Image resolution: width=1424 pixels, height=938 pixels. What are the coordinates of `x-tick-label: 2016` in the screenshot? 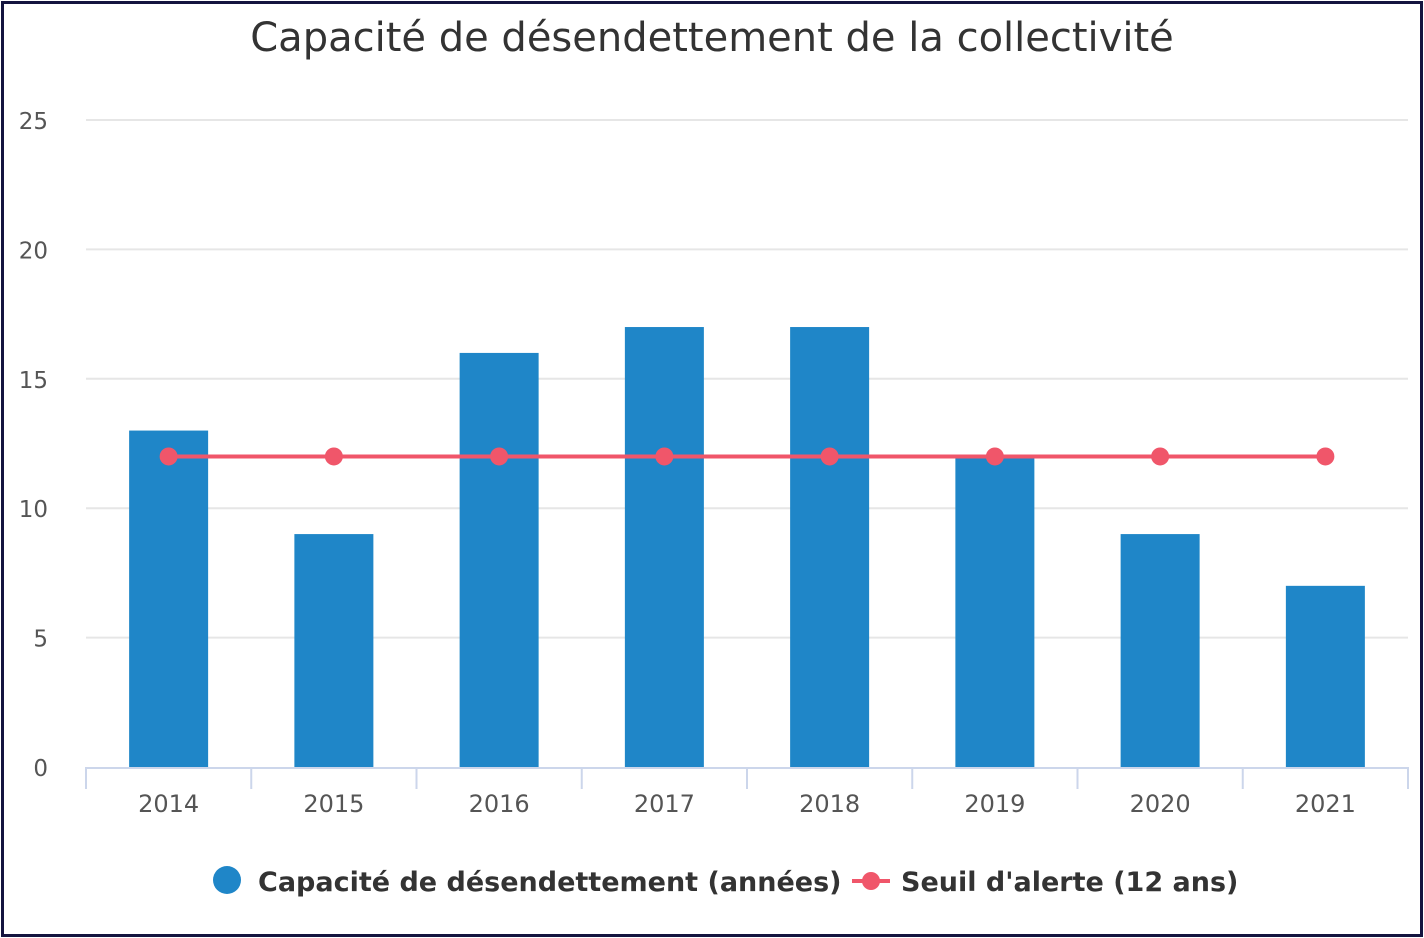 It's located at (499, 804).